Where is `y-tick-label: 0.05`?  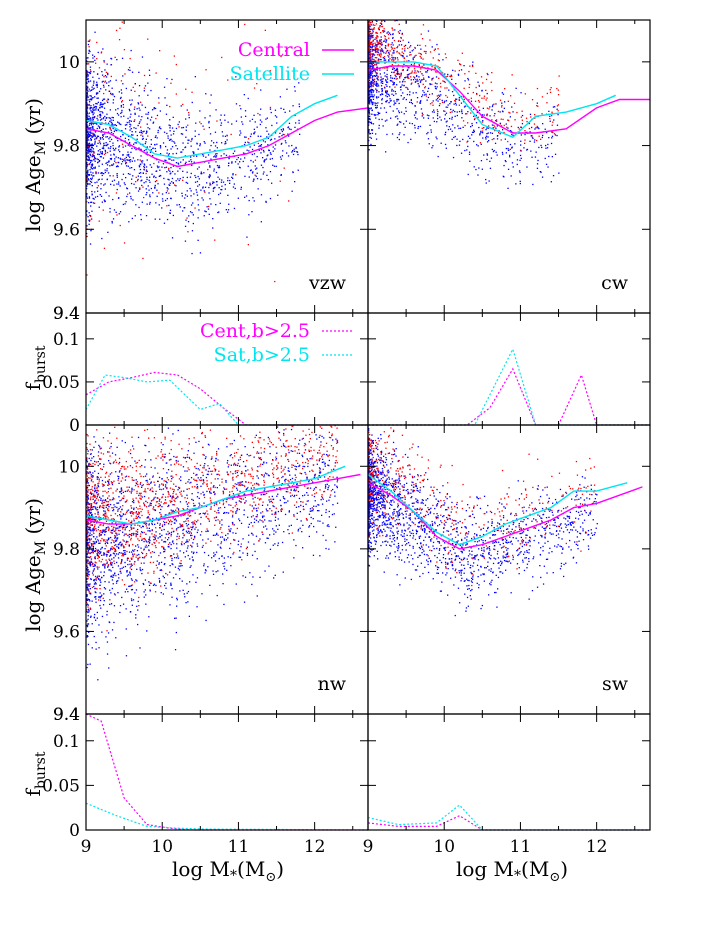
y-tick-label: 0.05 is located at coordinates (61, 383).